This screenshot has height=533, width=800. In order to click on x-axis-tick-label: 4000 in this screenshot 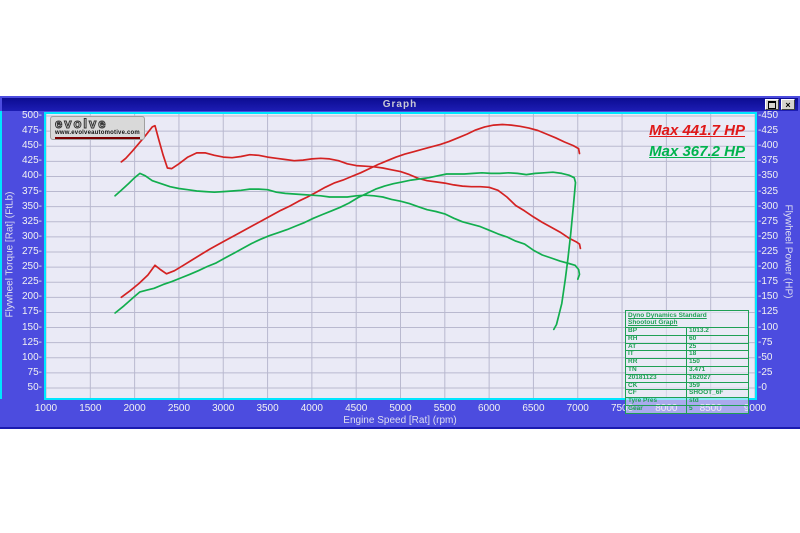, I will do `click(311, 408)`.